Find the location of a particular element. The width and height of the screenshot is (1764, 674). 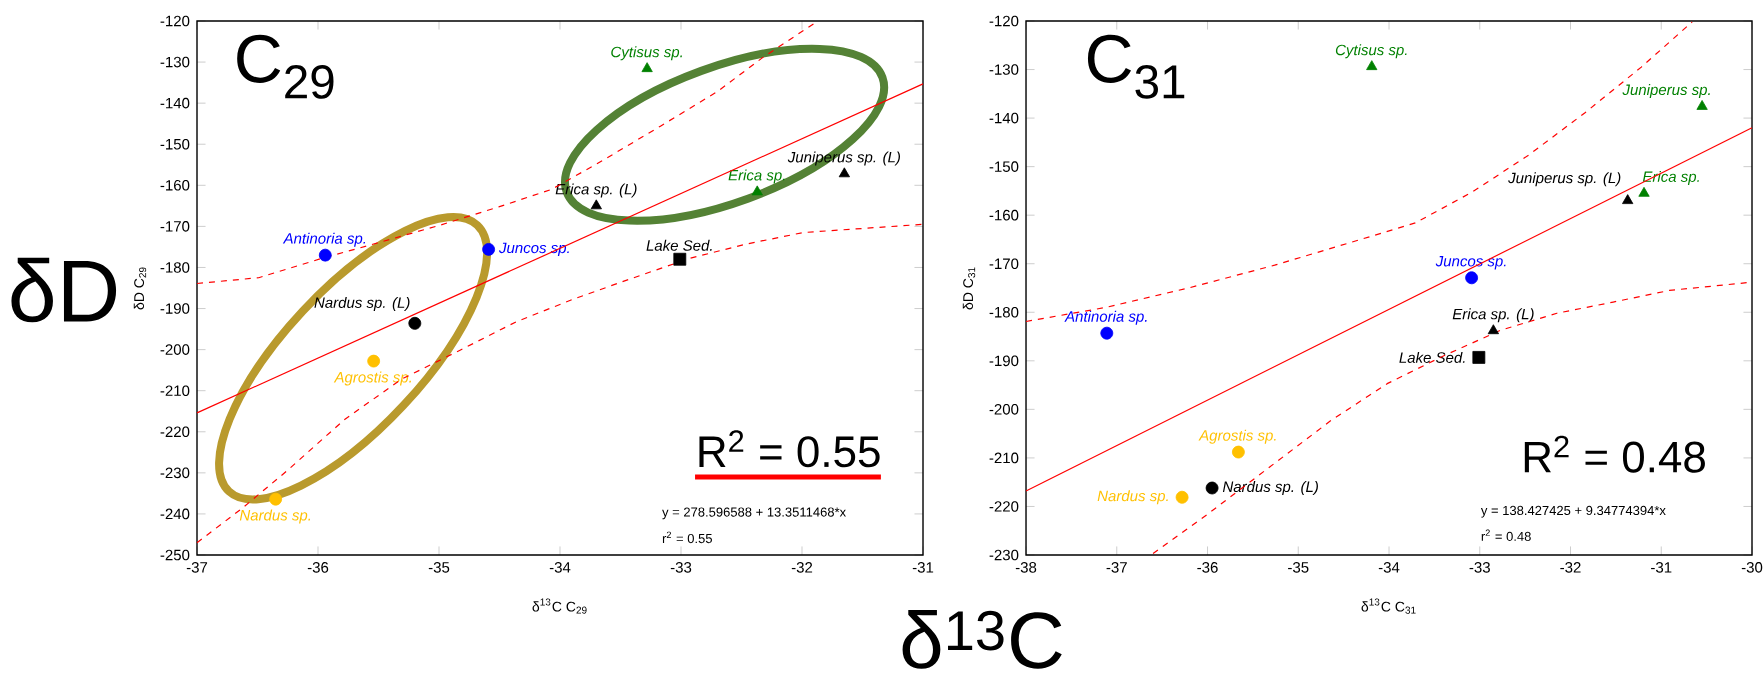

x-tick-label: -38 is located at coordinates (1026, 567).